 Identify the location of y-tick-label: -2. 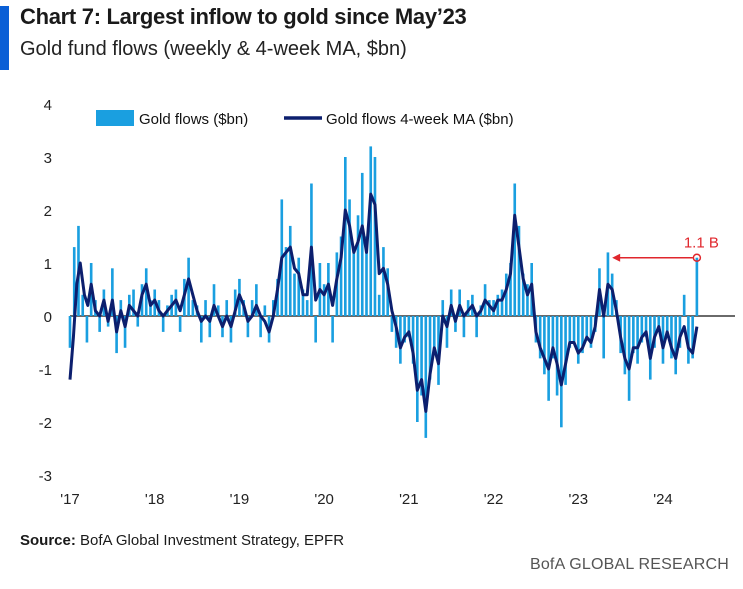
(45, 423).